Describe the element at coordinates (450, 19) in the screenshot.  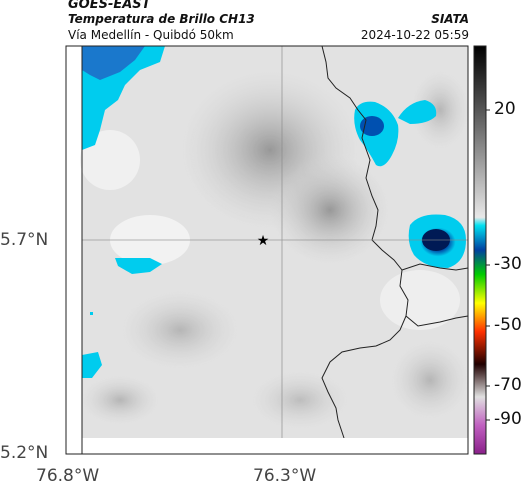
I see `org-label: SIATA` at that location.